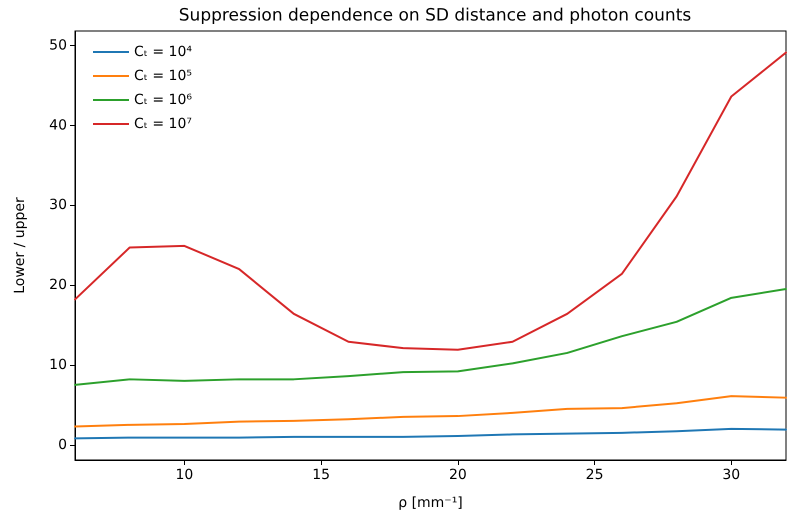 This screenshot has width=787, height=527. What do you see at coordinates (457, 475) in the screenshot?
I see `x-tick-label: 20` at bounding box center [457, 475].